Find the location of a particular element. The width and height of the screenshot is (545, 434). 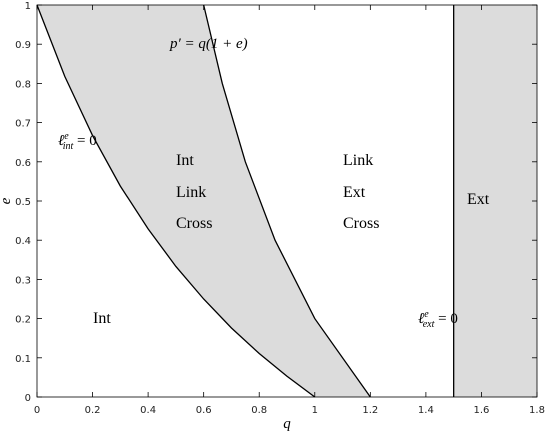

x-tick-label: 0.2 is located at coordinates (93, 410).